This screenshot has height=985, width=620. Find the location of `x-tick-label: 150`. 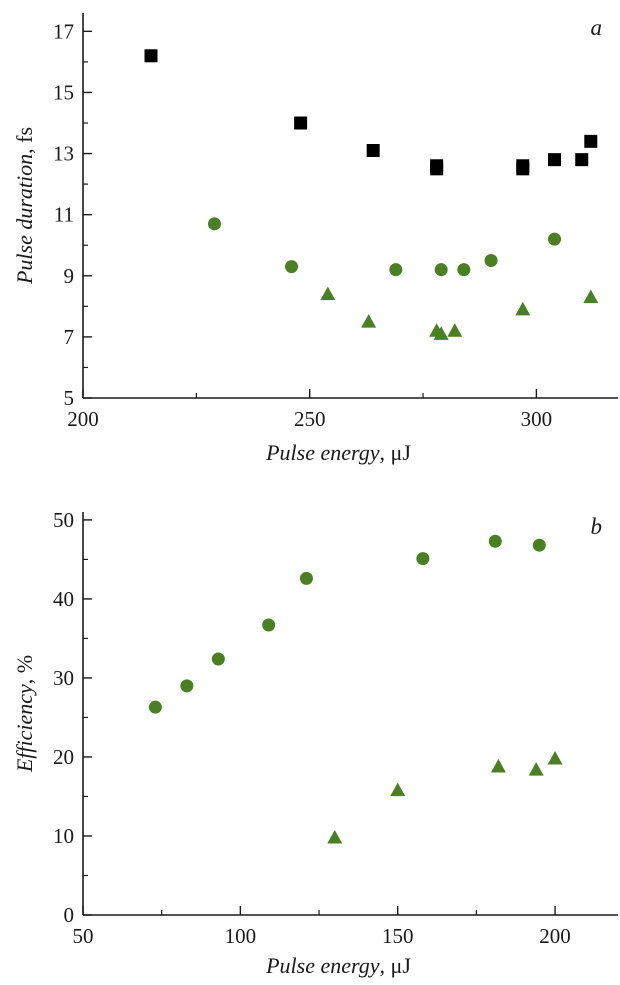

x-tick-label: 150 is located at coordinates (398, 936).